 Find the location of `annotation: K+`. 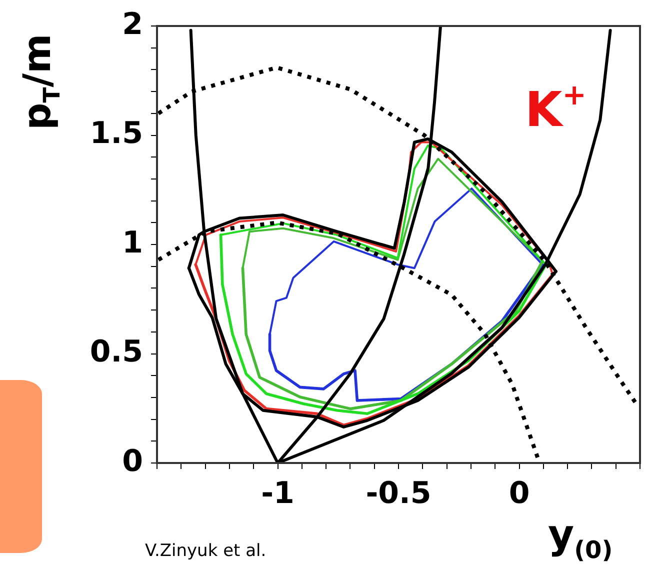

annotation: K+ is located at coordinates (555, 107).